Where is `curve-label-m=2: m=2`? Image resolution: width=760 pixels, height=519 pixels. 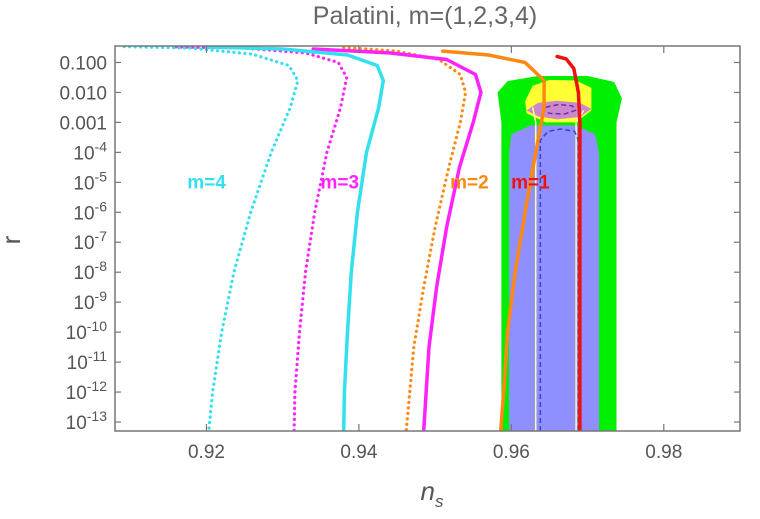
curve-label-m=2: m=2 is located at coordinates (469, 182).